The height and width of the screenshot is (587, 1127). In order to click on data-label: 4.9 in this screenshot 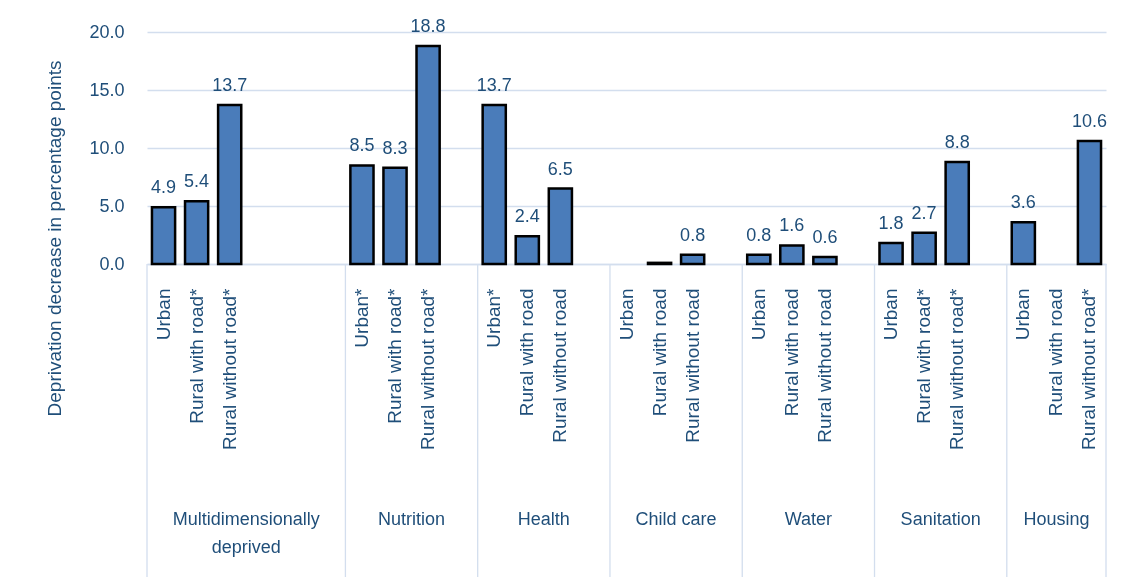, I will do `click(164, 187)`.